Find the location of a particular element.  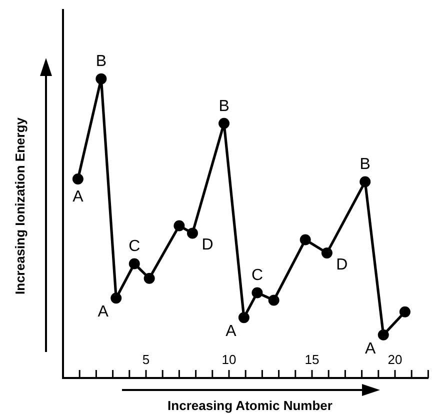

x-tick-label: 20 is located at coordinates (395, 359).